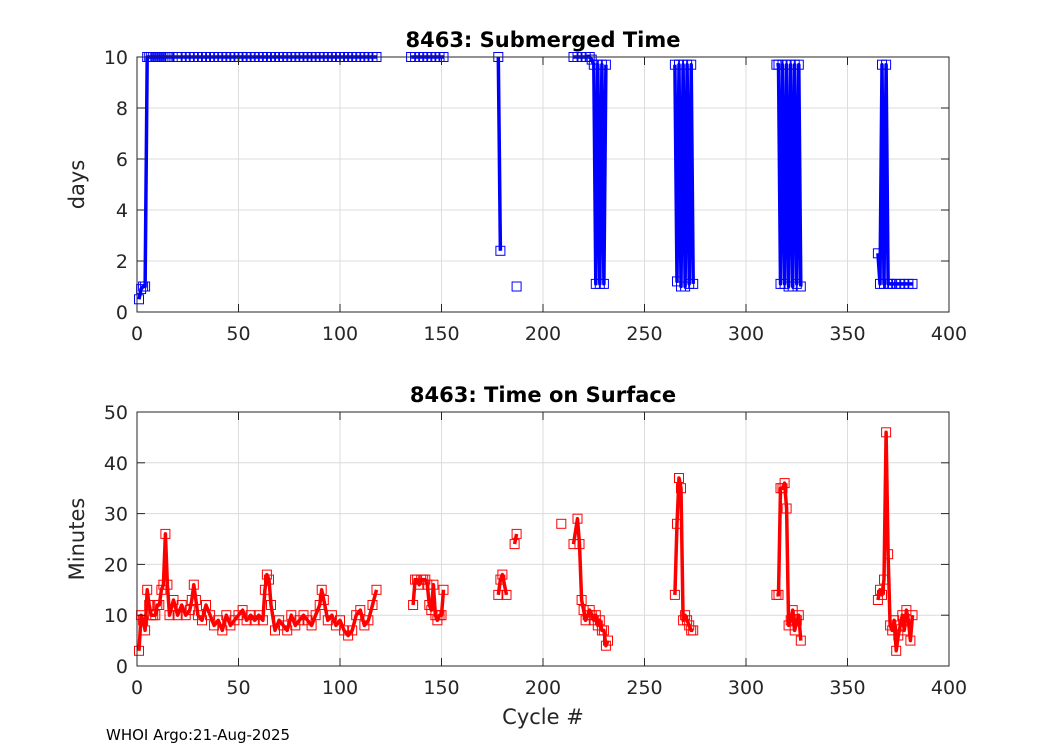  Describe the element at coordinates (122, 160) in the screenshot. I see `y-tick-label: 6` at that location.